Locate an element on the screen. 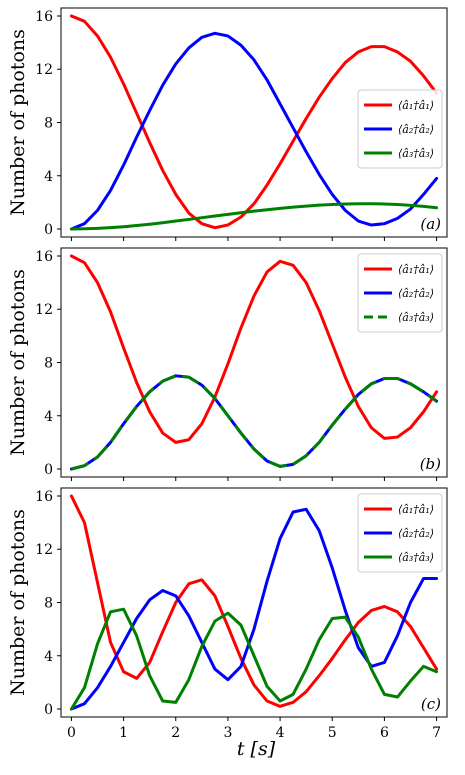 Image resolution: width=465 pixels, height=775 pixels. x-tick-label: 6 is located at coordinates (384, 733).